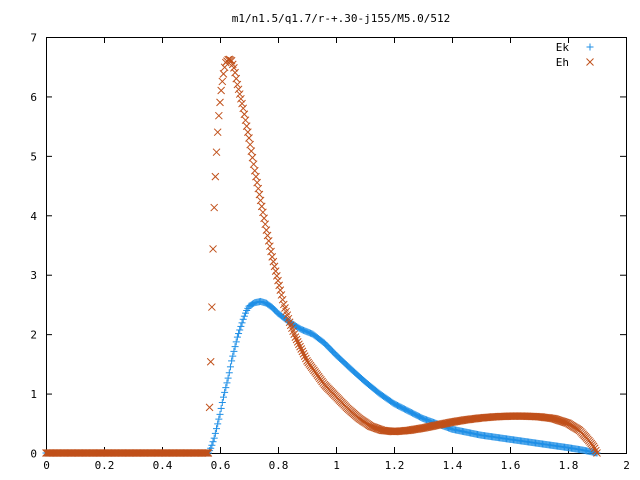 The width and height of the screenshot is (640, 480). I want to click on y-tick-label: 3, so click(33, 275).